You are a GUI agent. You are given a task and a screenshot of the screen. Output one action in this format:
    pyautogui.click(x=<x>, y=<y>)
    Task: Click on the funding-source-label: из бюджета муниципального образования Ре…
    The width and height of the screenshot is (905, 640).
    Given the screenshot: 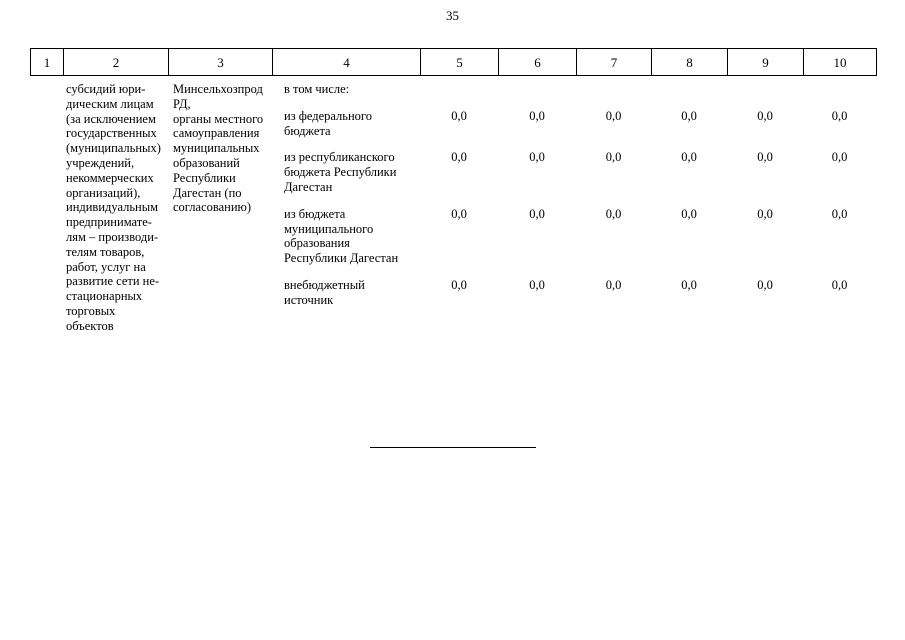 What is the action you would take?
    pyautogui.click(x=341, y=236)
    